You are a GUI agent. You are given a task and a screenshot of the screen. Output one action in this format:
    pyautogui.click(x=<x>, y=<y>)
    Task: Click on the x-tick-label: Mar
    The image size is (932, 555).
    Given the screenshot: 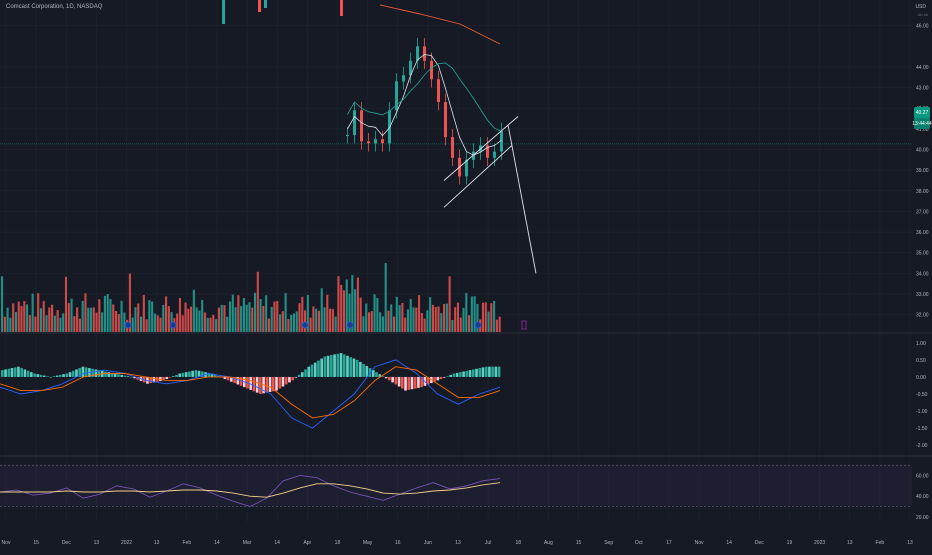 What is the action you would take?
    pyautogui.click(x=247, y=543)
    